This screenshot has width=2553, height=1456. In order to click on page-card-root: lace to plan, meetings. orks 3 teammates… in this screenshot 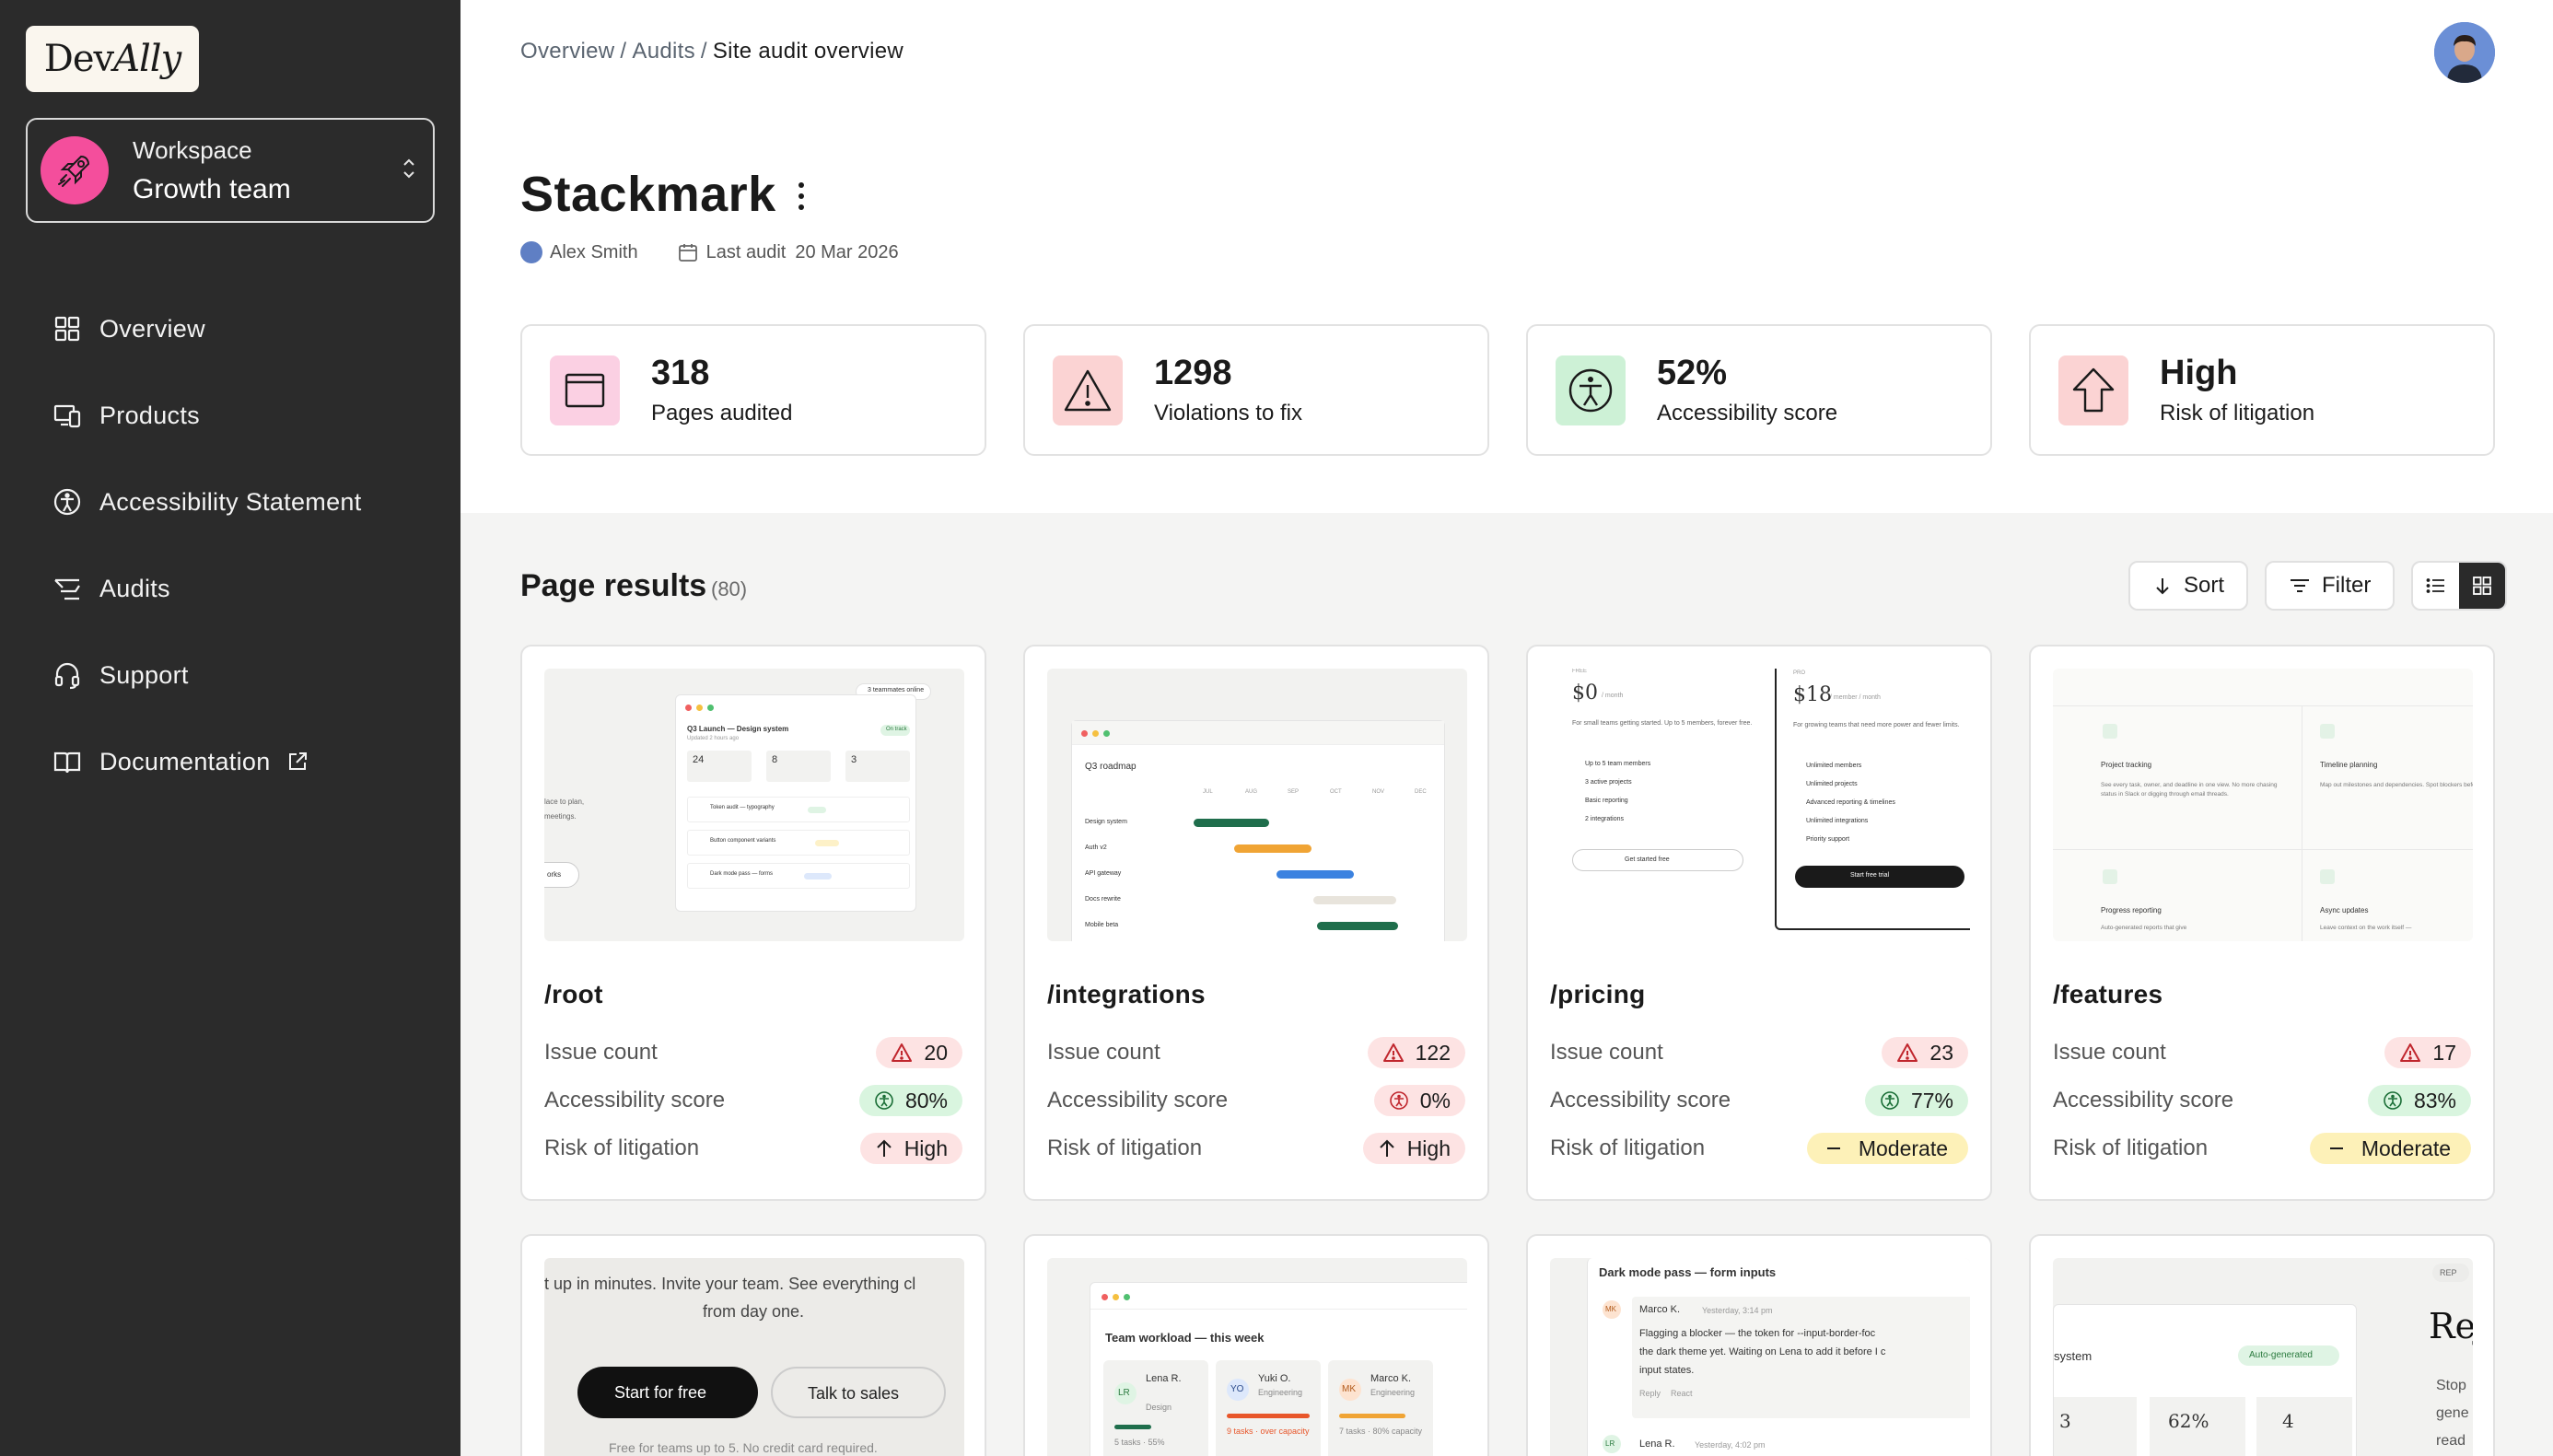, I will do `click(753, 923)`.